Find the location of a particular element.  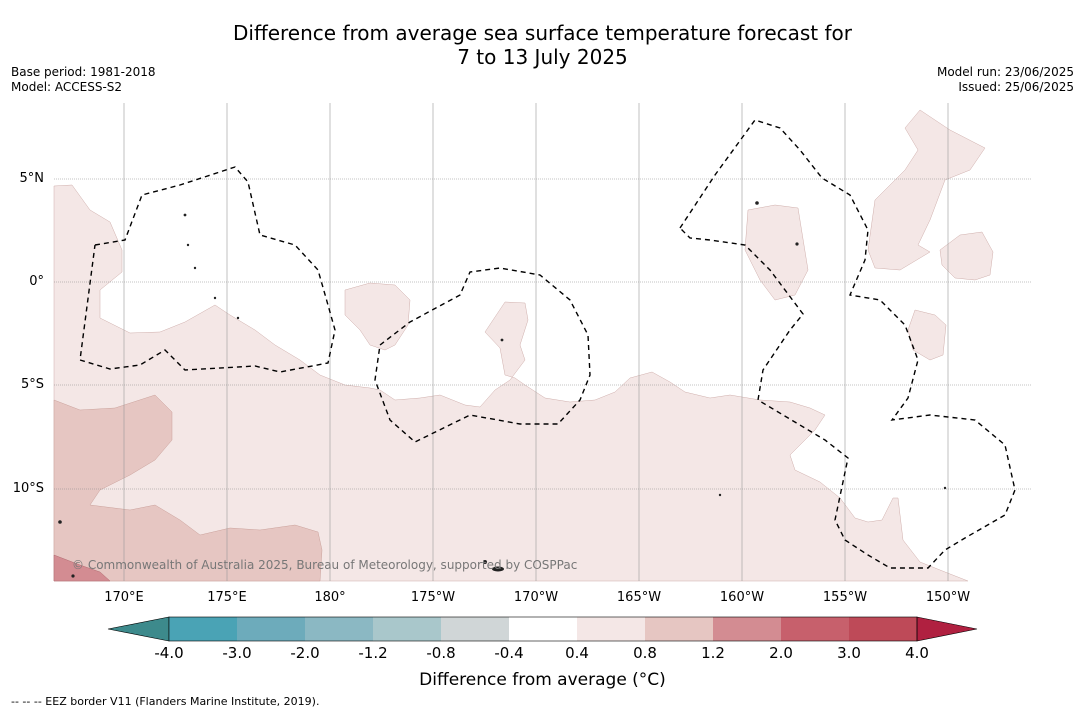

lon-label-175e: 175°E is located at coordinates (227, 597).